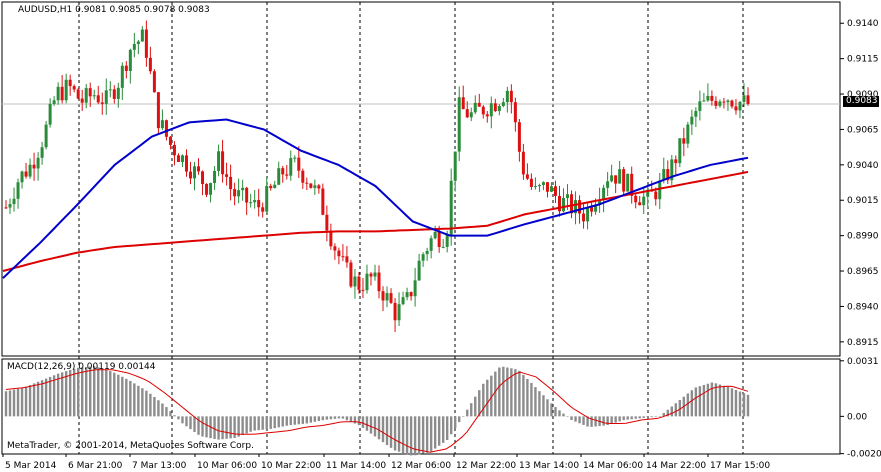 The height and width of the screenshot is (472, 881). Describe the element at coordinates (356, 466) in the screenshot. I see `x-tick-label: 11 Mar 14:00` at that location.